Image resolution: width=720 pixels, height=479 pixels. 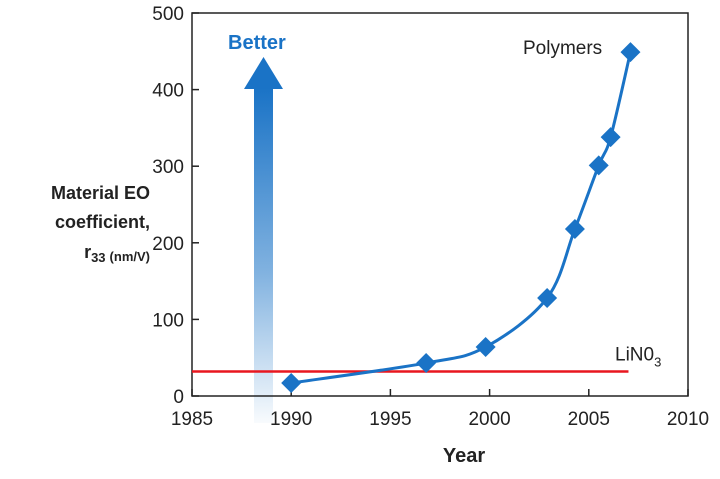 What do you see at coordinates (589, 419) in the screenshot?
I see `x-tick-label: 2005` at bounding box center [589, 419].